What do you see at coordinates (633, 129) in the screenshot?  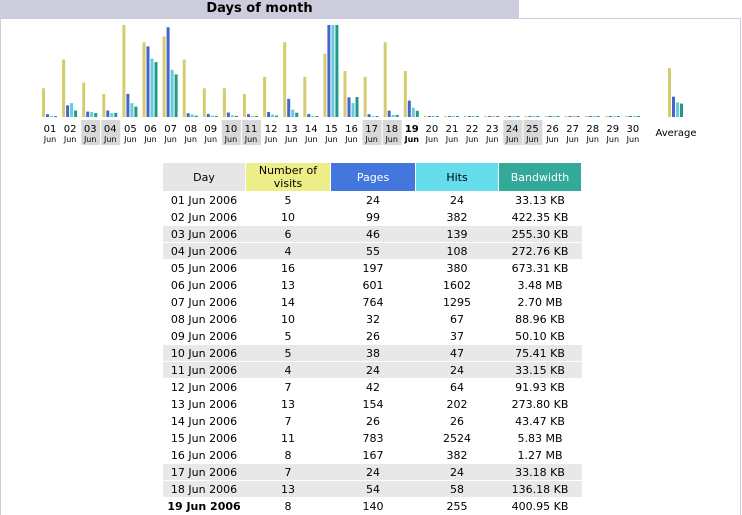 I see `day-tick-label: 30` at bounding box center [633, 129].